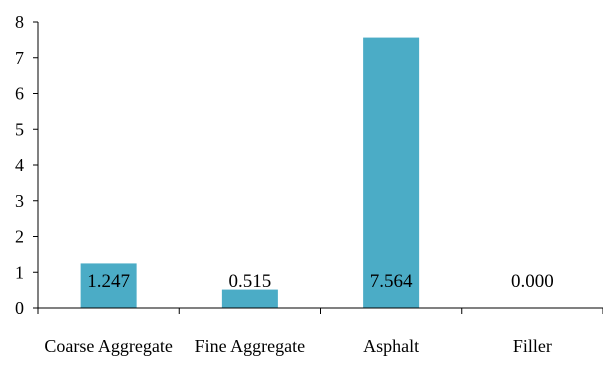 The height and width of the screenshot is (365, 603). What do you see at coordinates (19, 94) in the screenshot?
I see `y-tick-label: 6` at bounding box center [19, 94].